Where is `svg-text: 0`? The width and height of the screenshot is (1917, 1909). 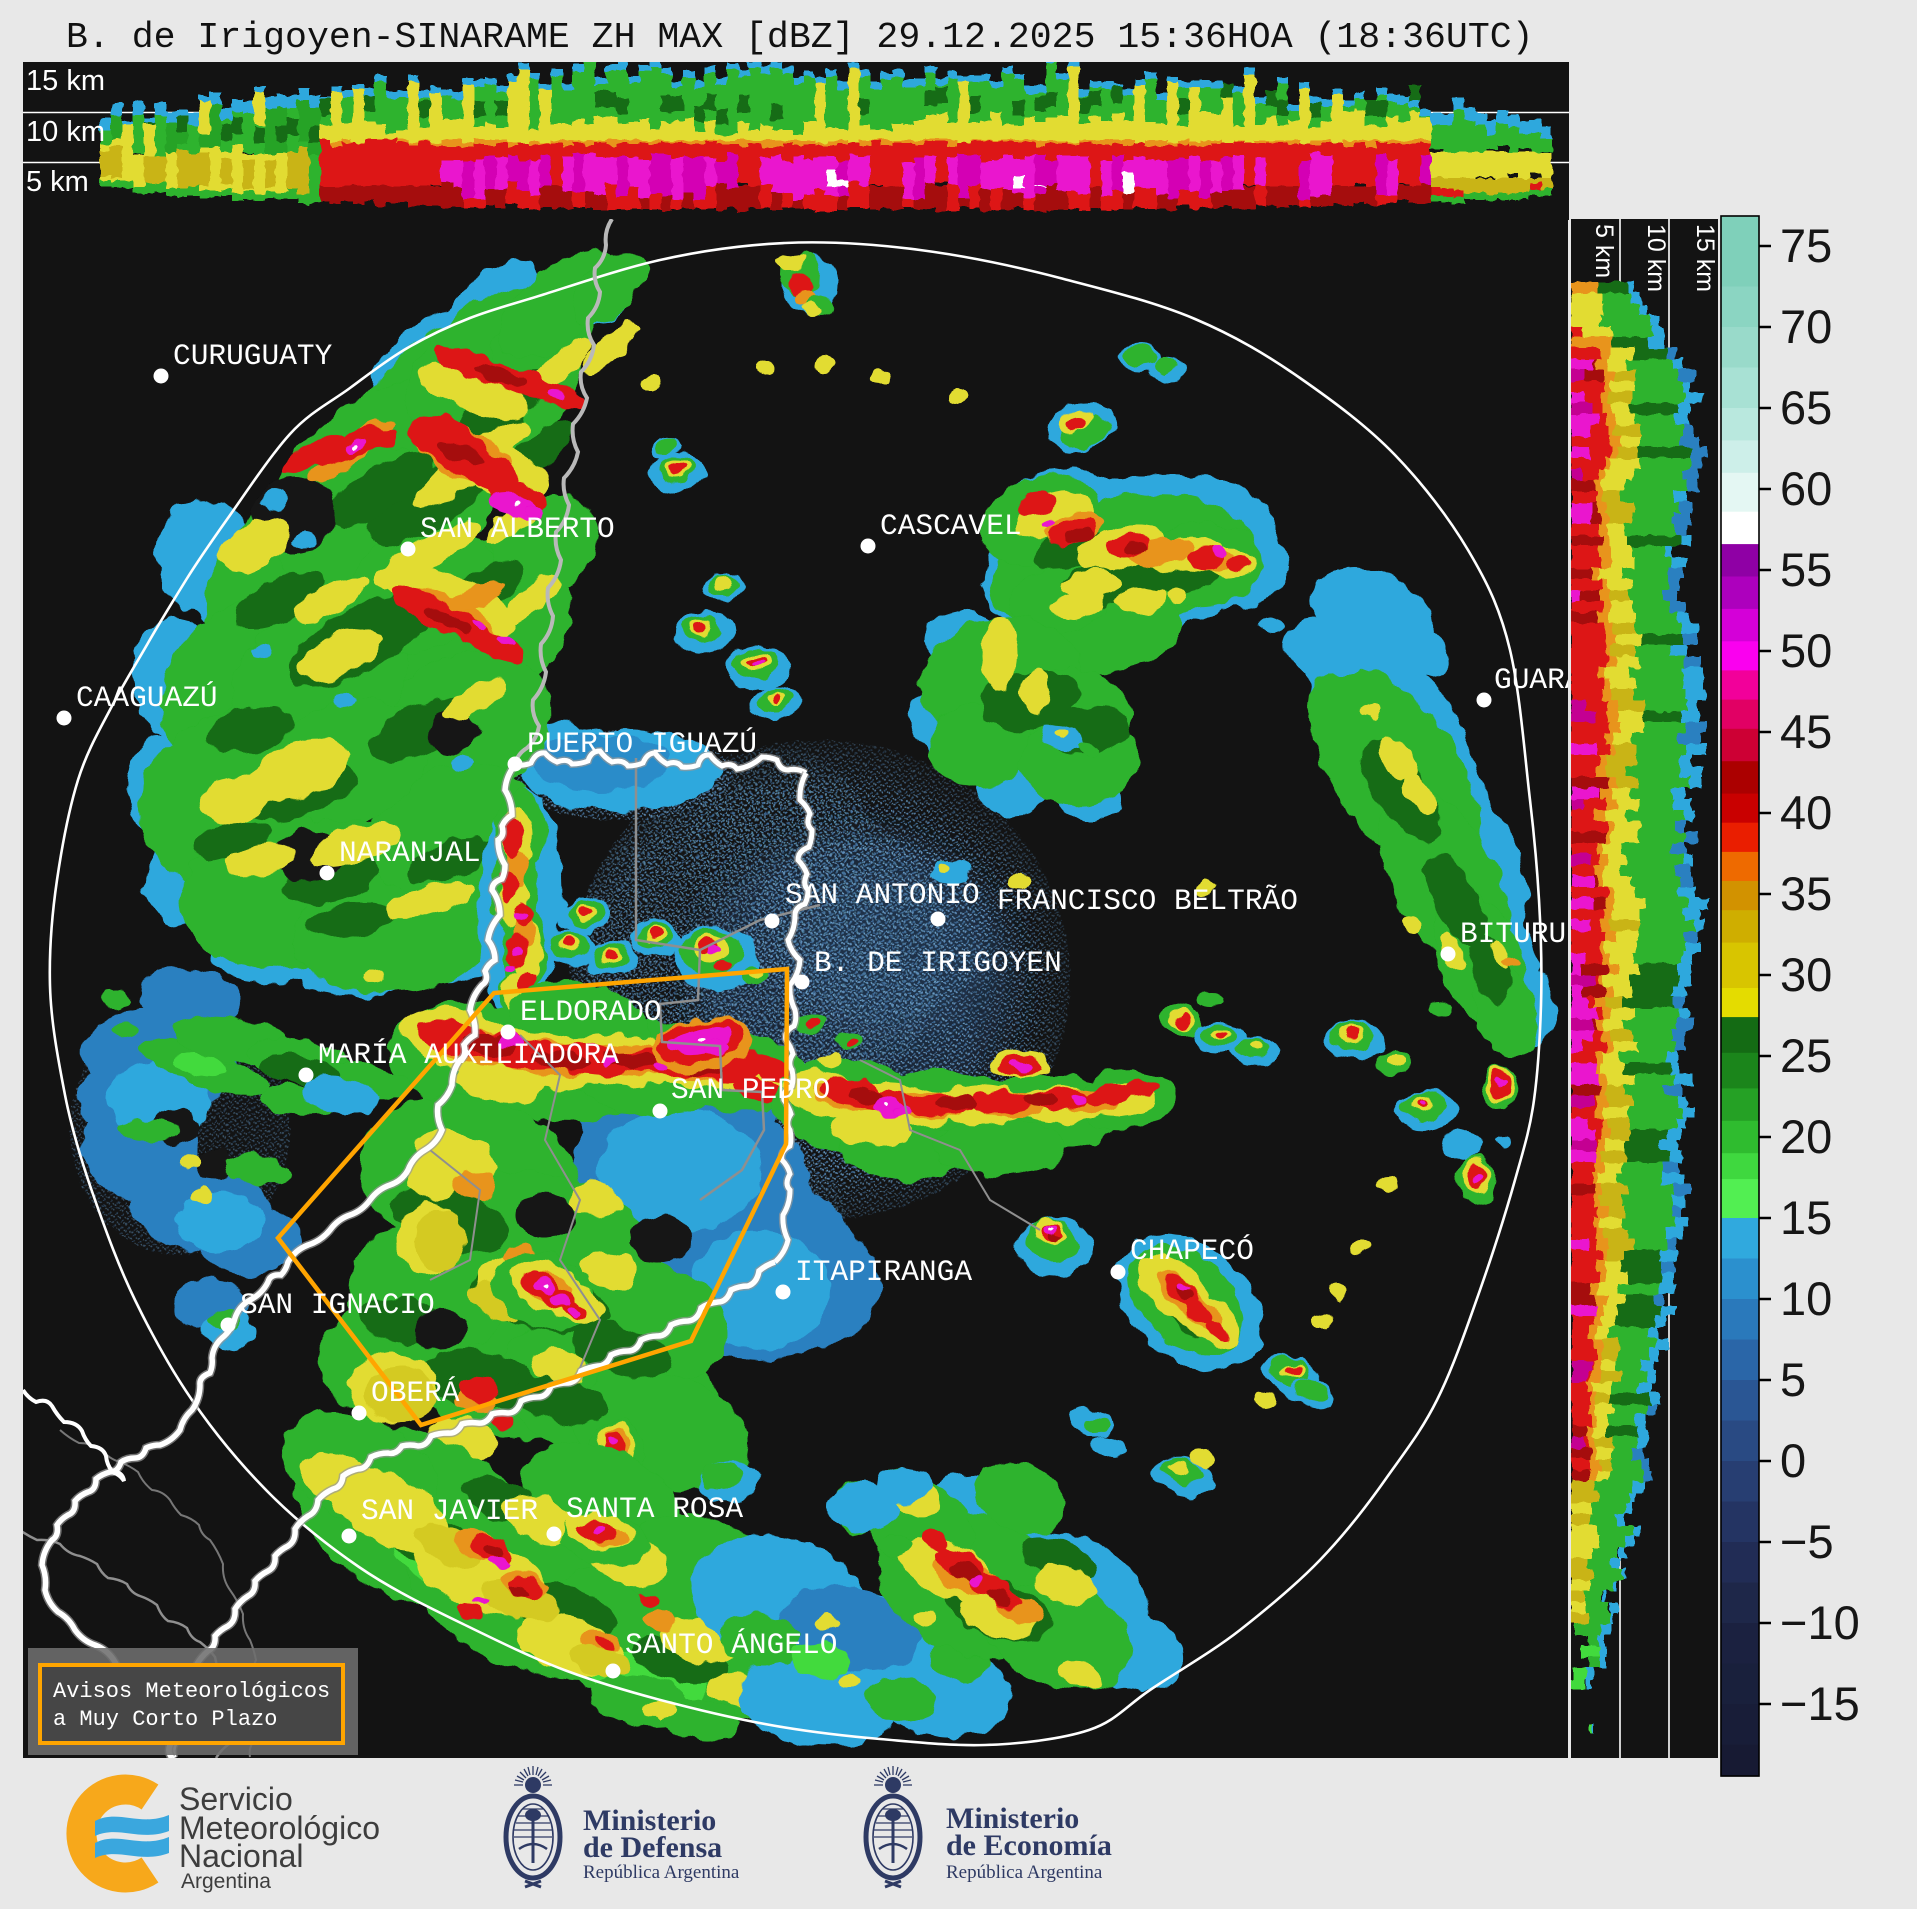
svg-text: 0 is located at coordinates (1793, 1460).